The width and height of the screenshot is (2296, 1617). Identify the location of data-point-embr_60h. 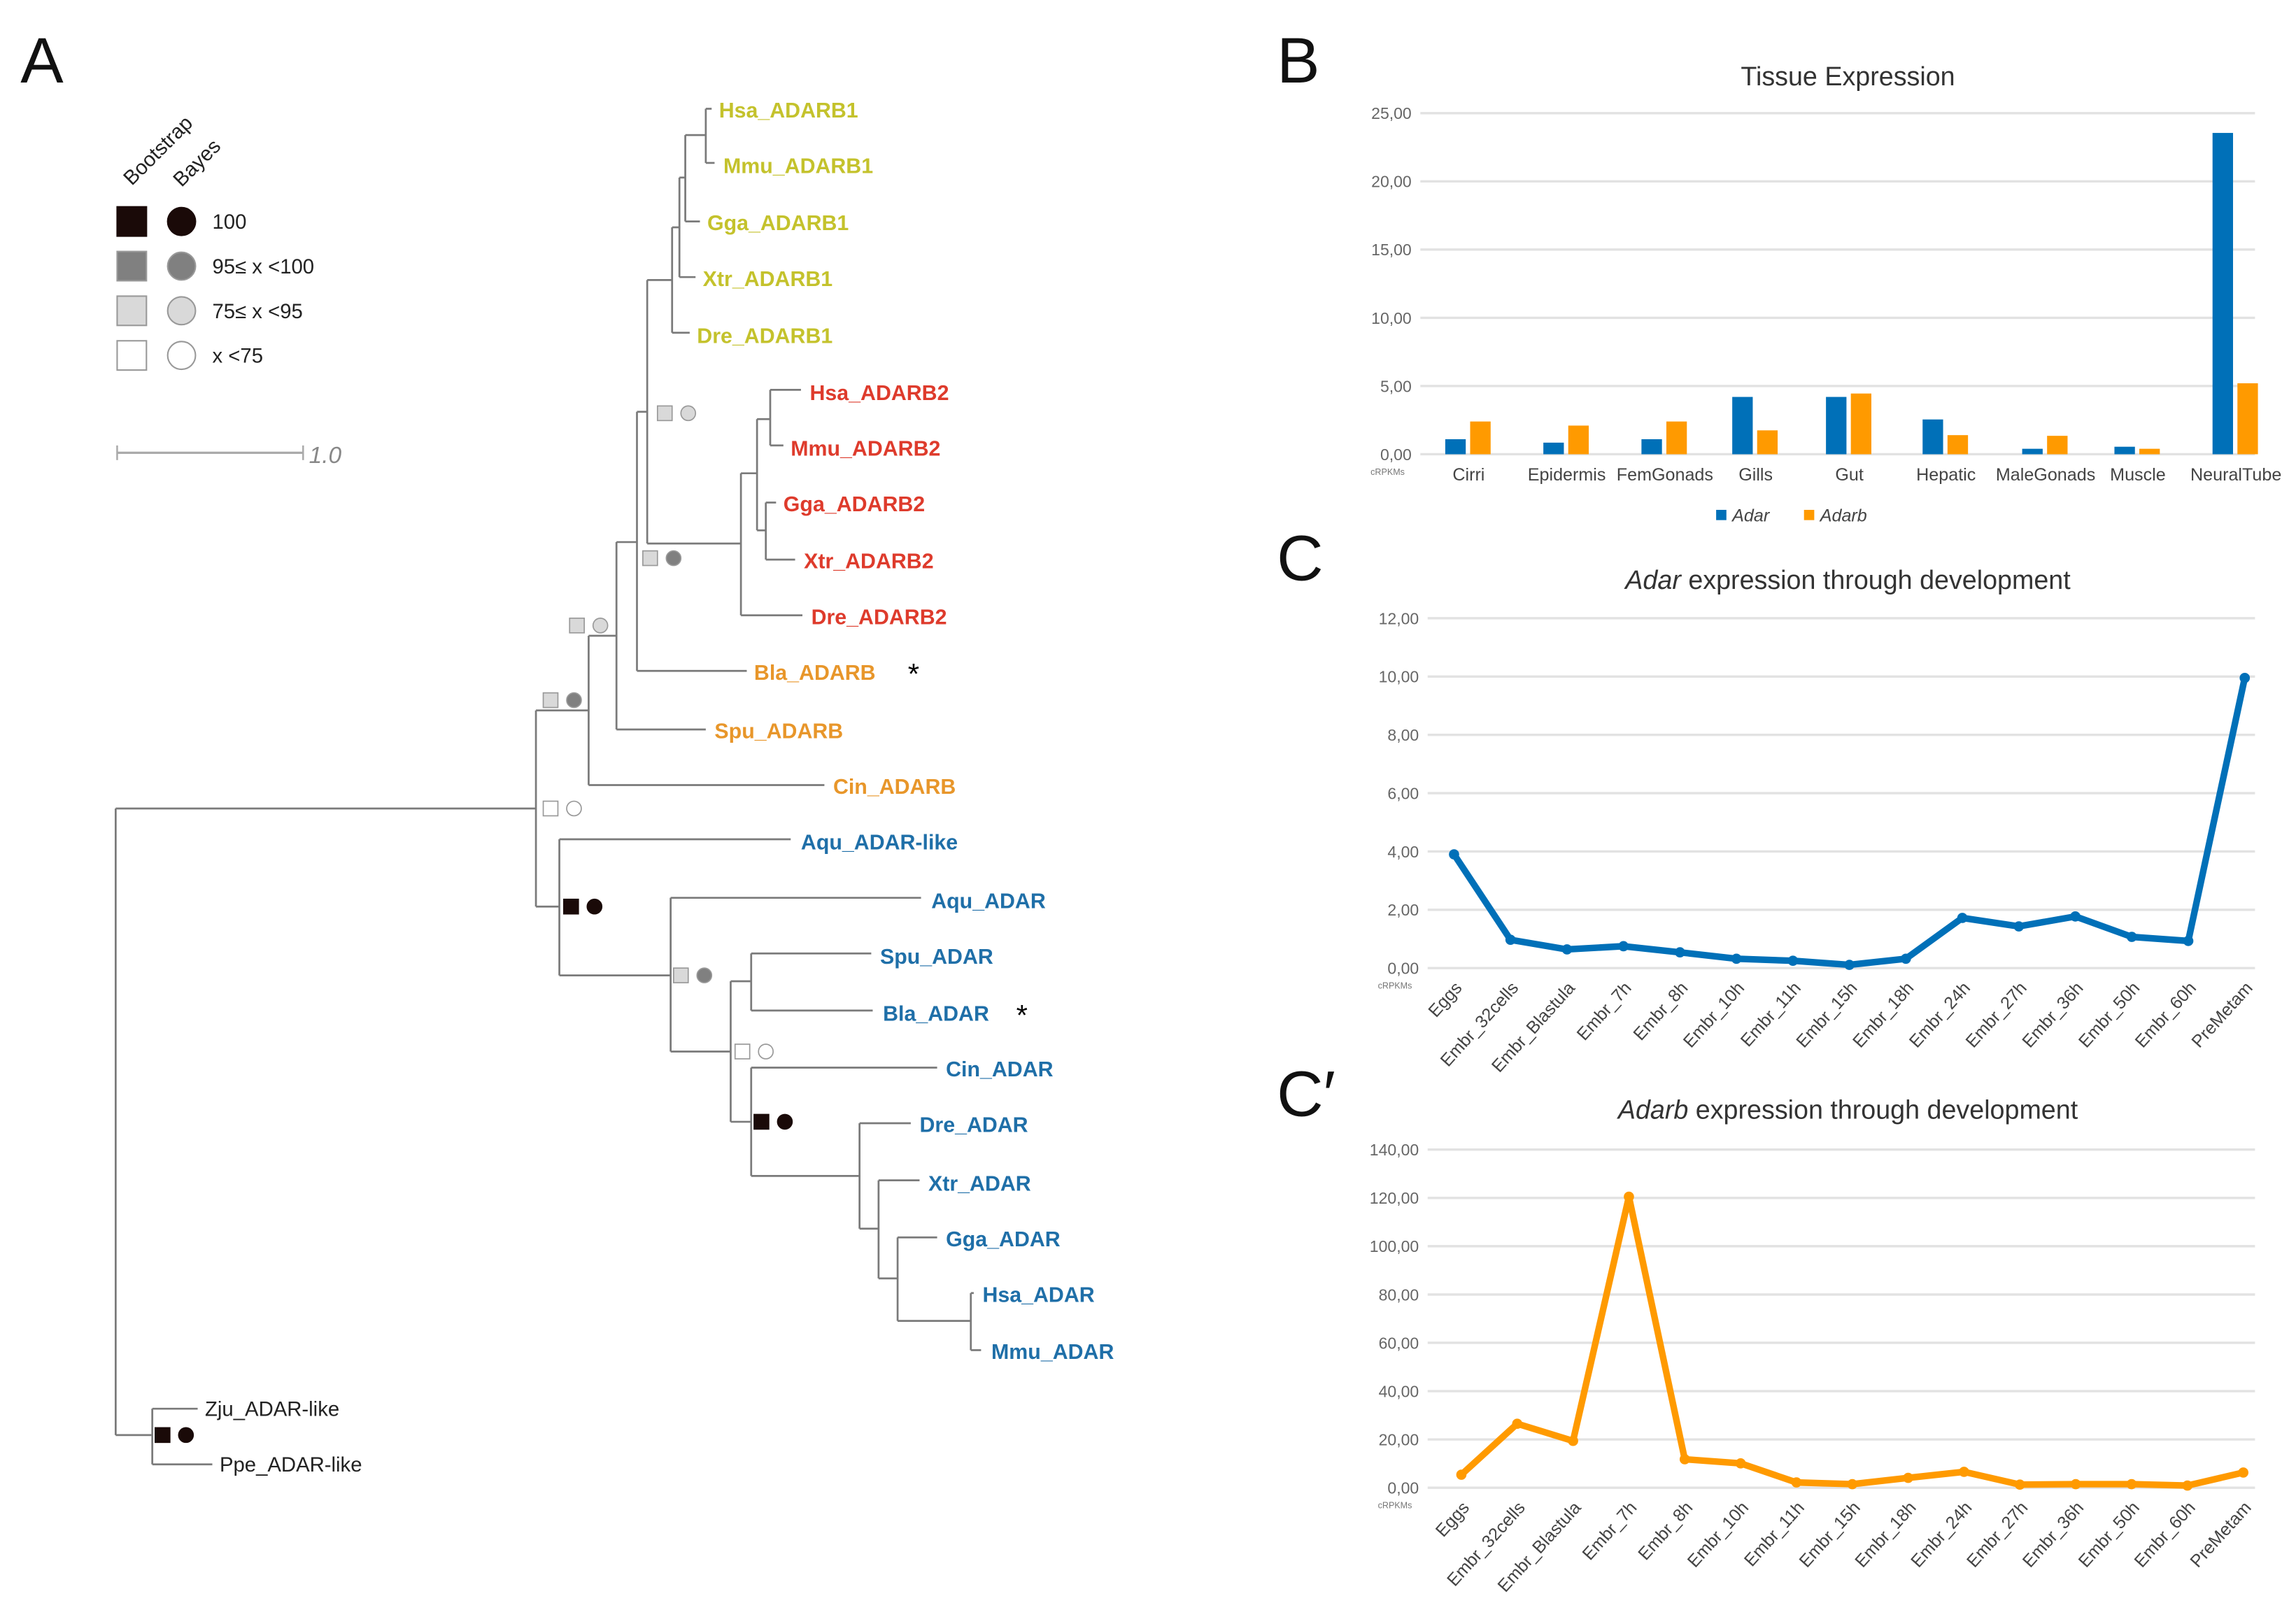
(2187, 1485).